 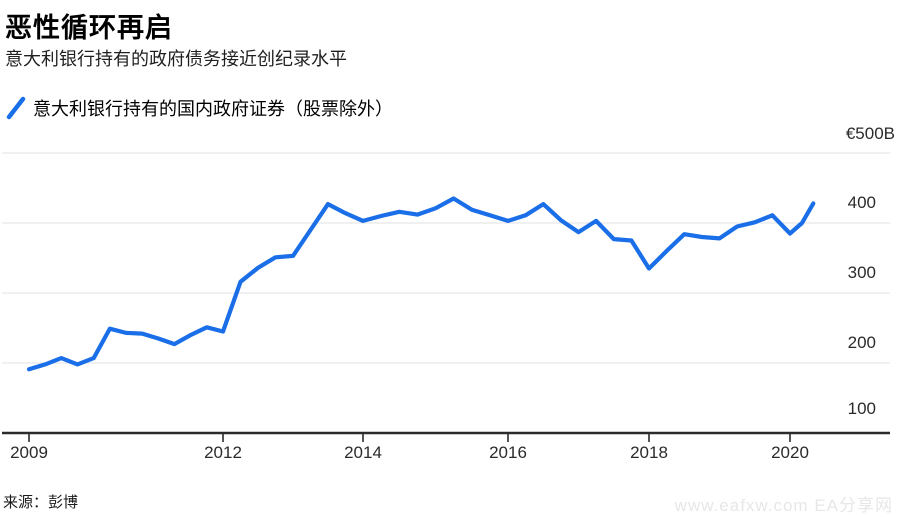 I want to click on y-tick-400: 400, so click(x=861, y=202).